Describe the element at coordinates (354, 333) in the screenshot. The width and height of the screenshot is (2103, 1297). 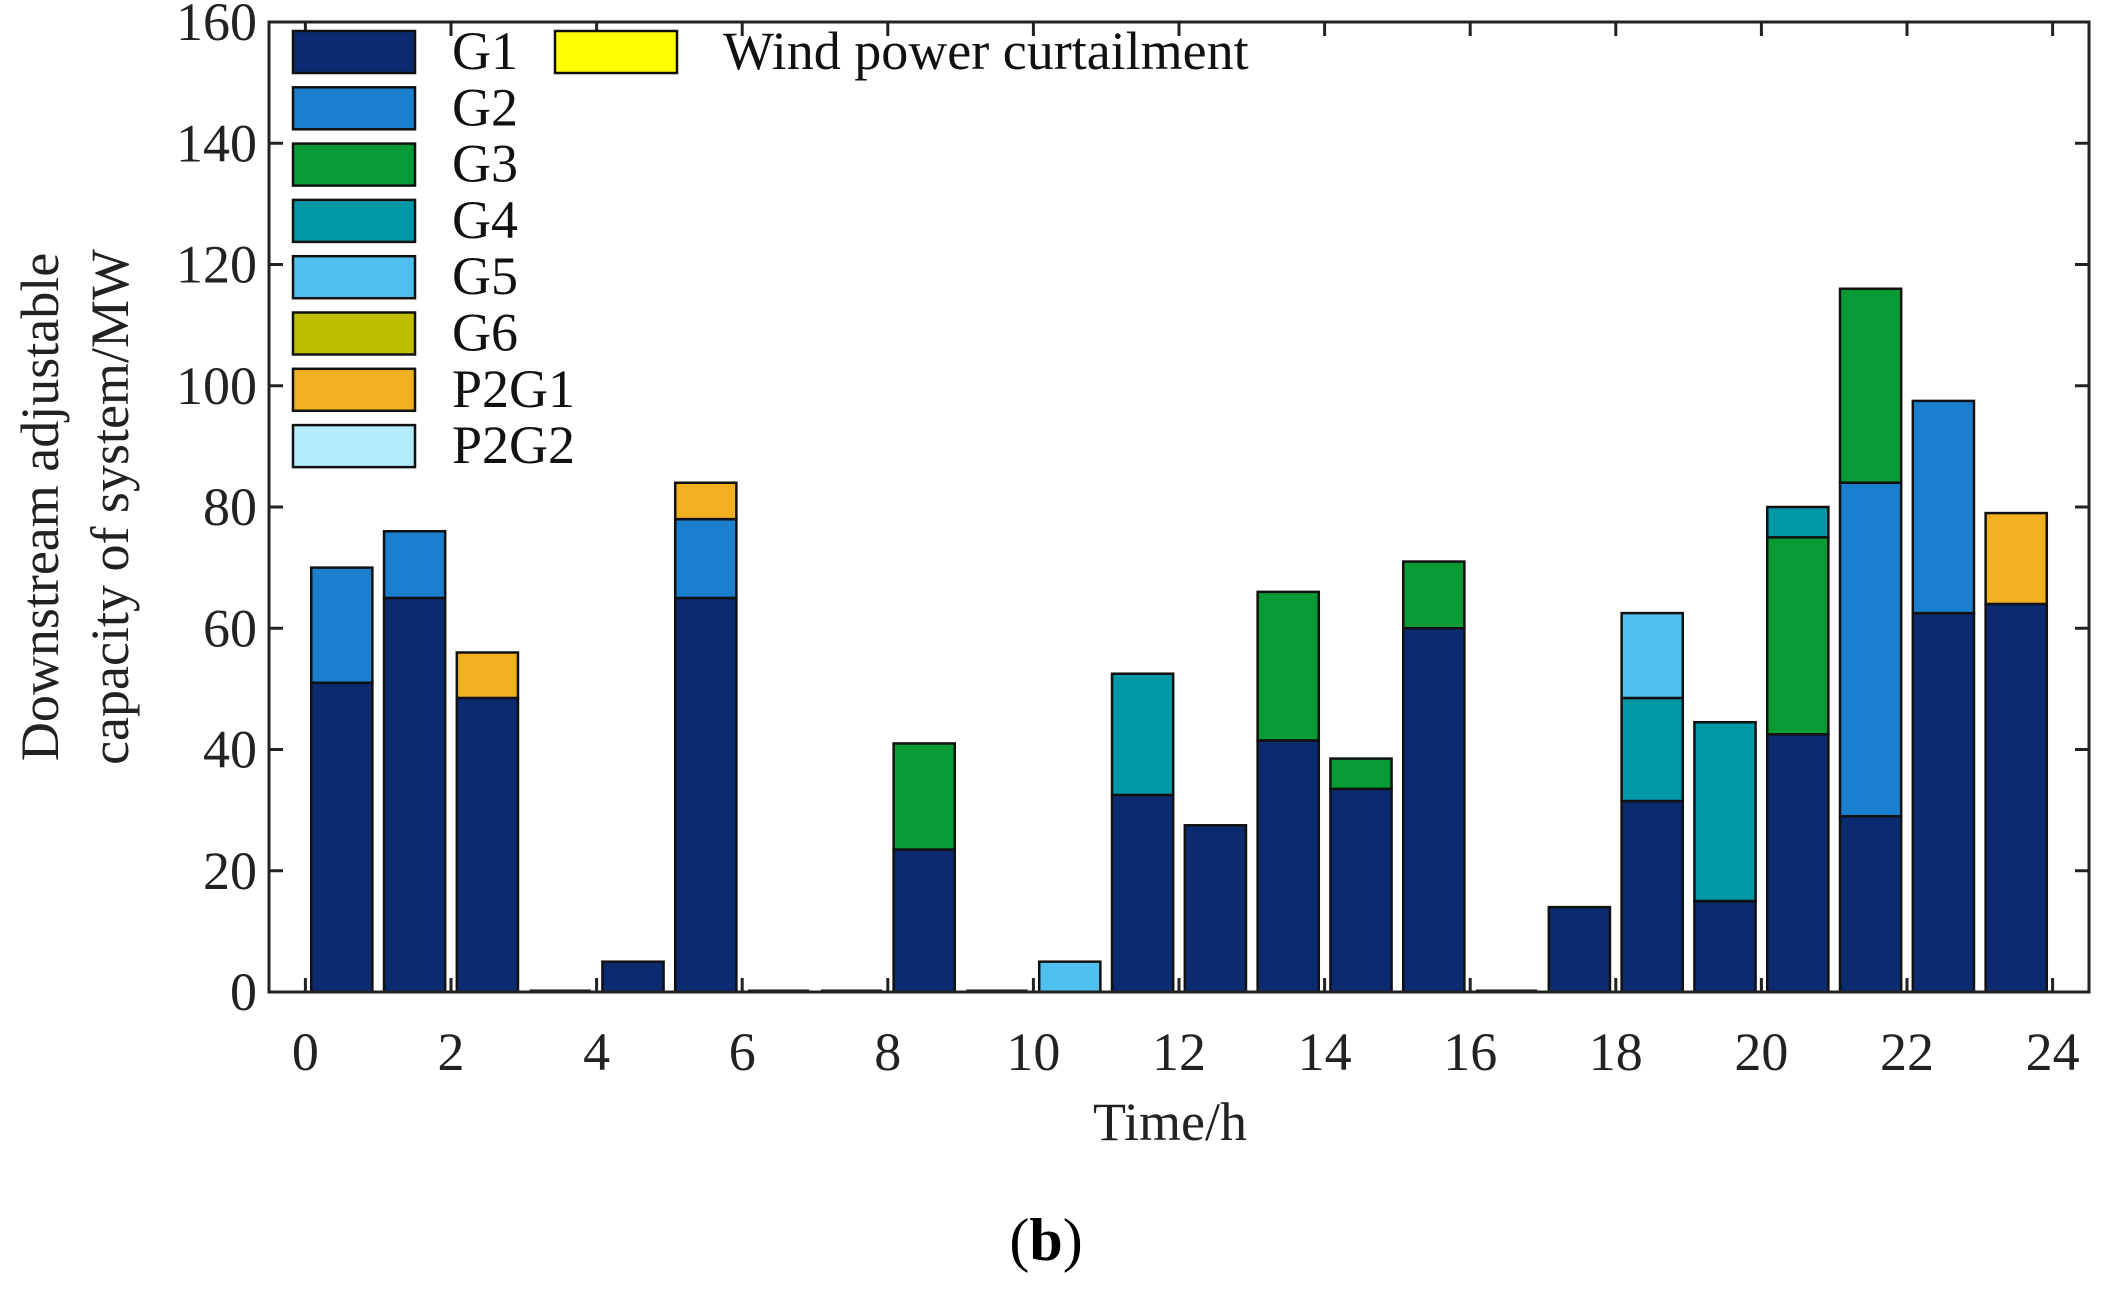
I see `legend-swatch-g6` at that location.